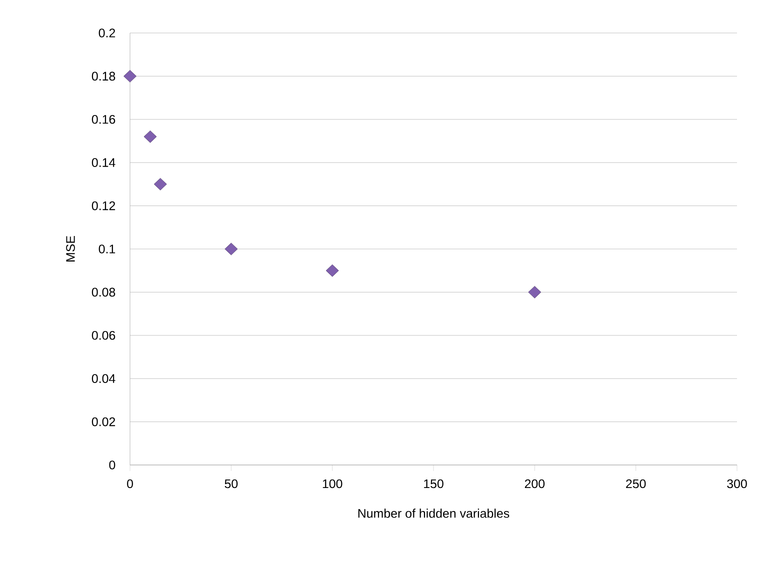 The height and width of the screenshot is (569, 763). Describe the element at coordinates (104, 119) in the screenshot. I see `y-tick-label: 0.16` at that location.